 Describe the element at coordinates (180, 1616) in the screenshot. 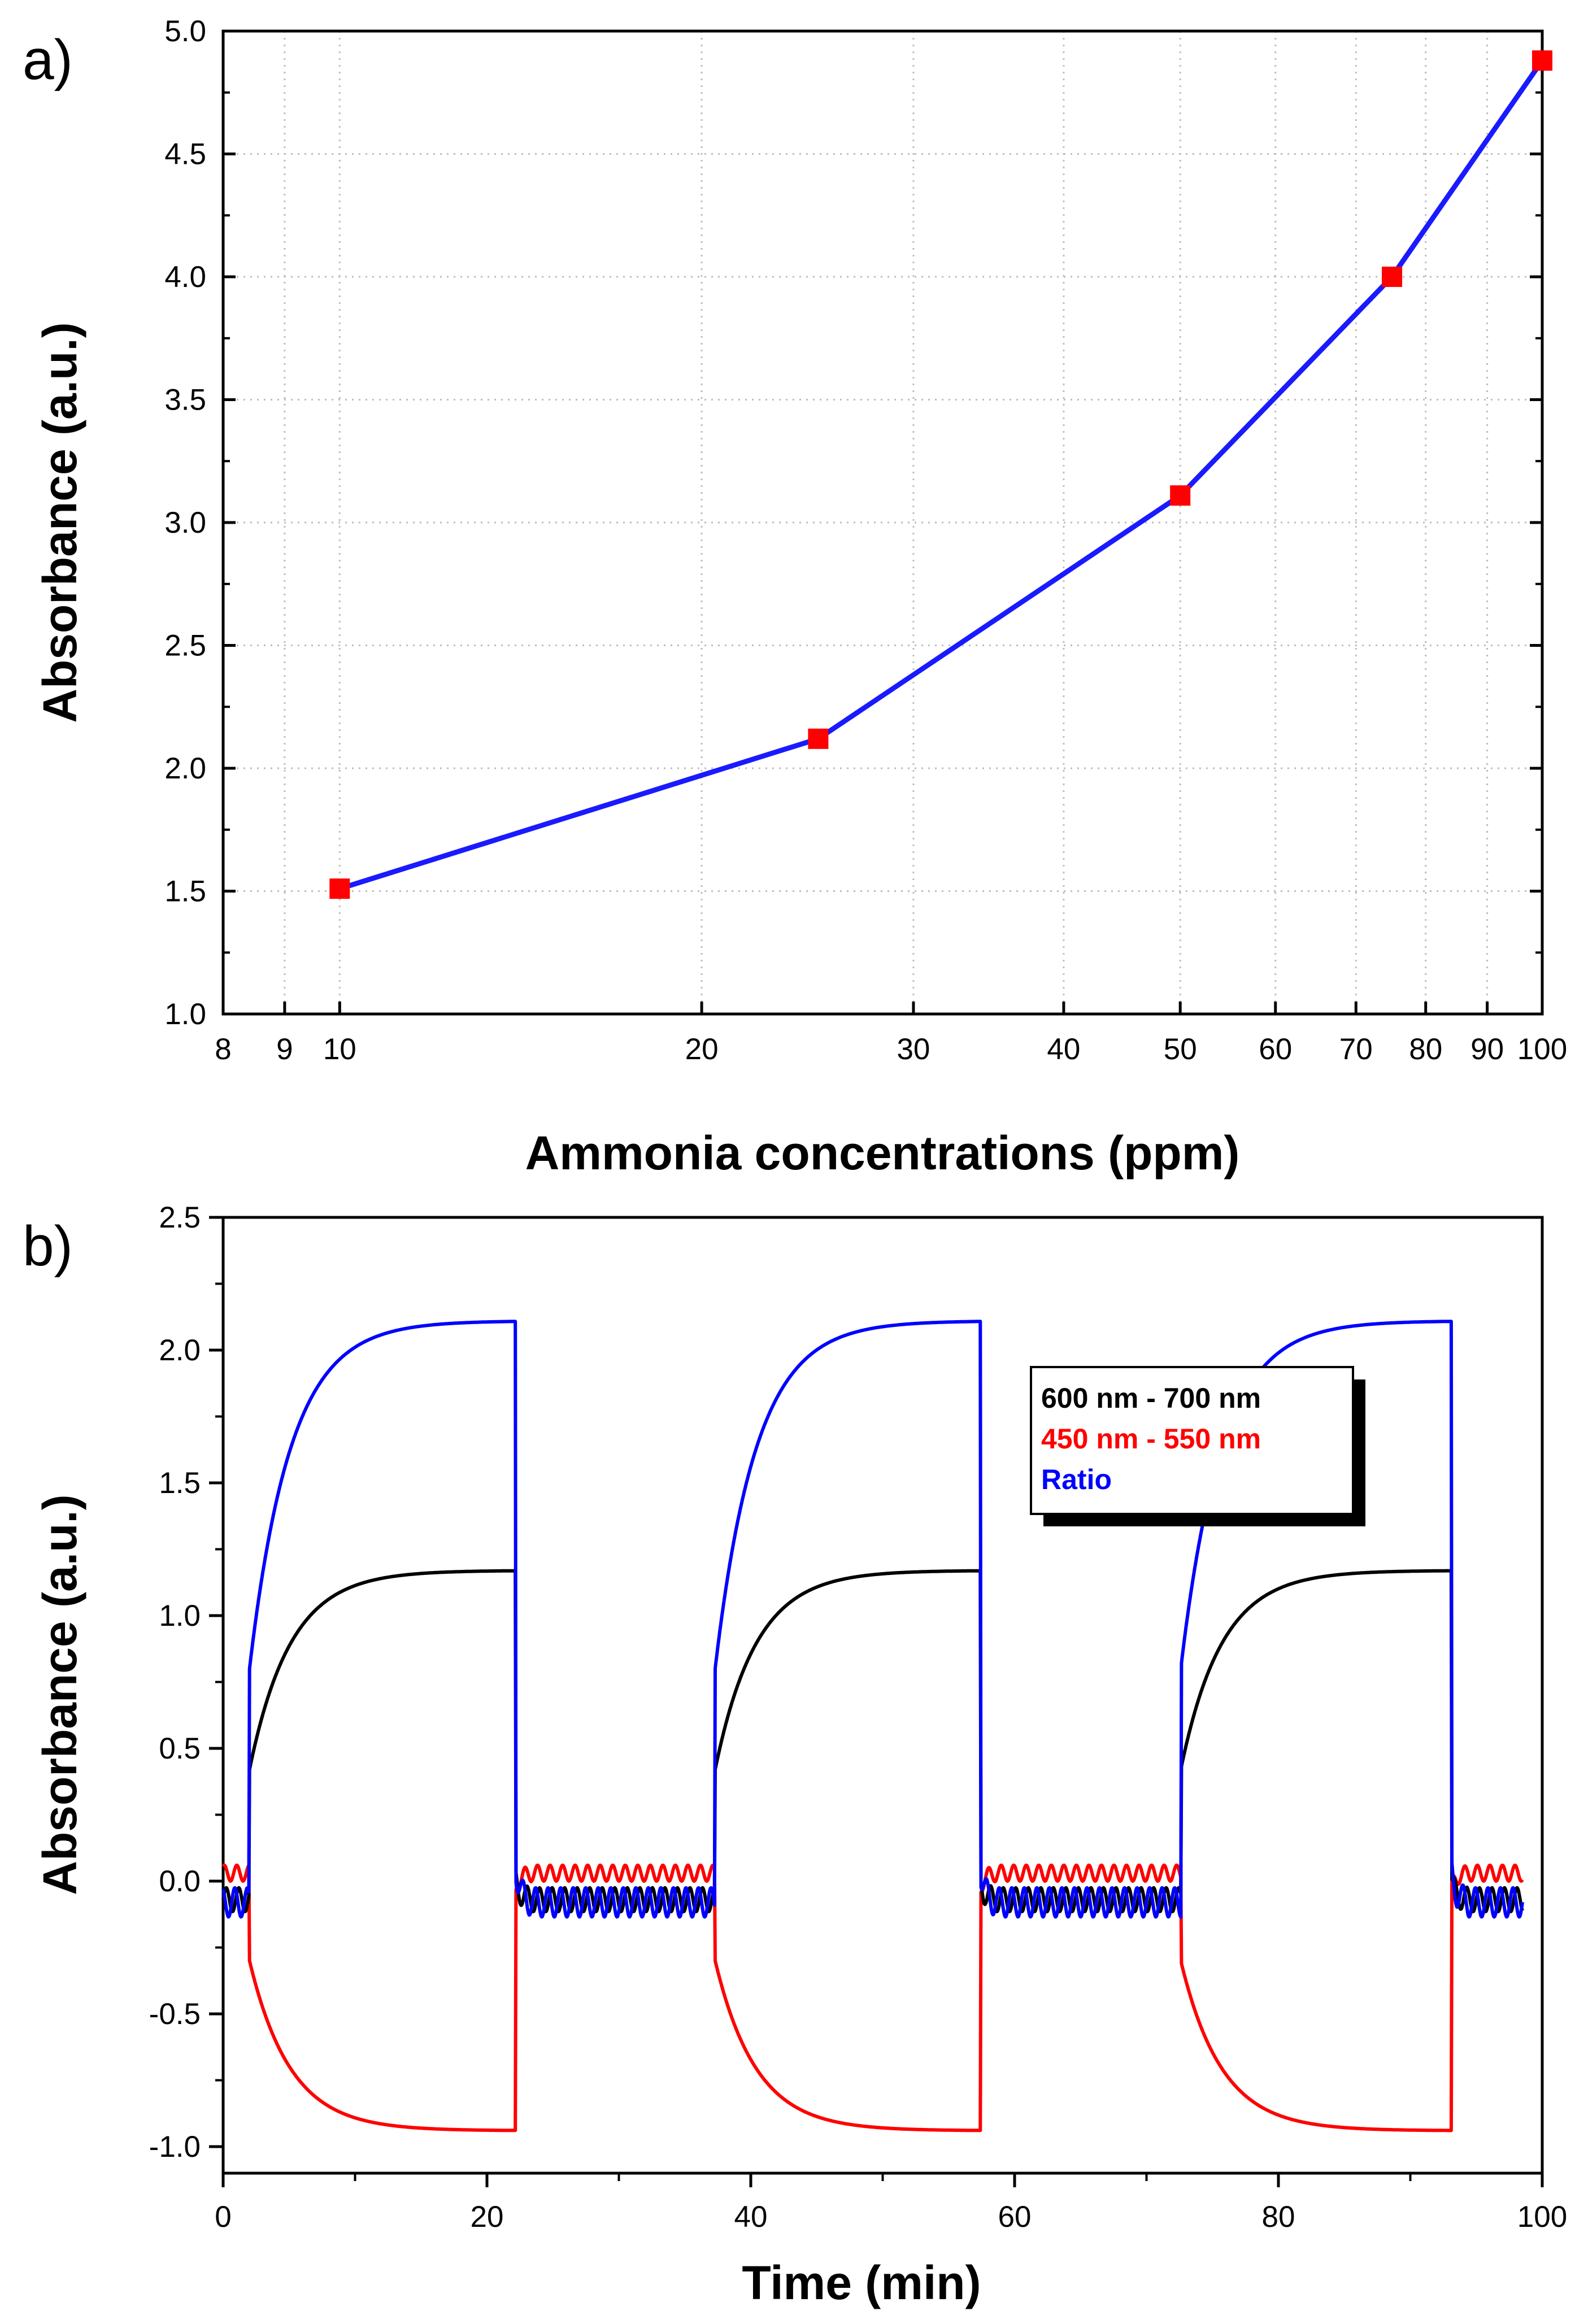

I see `panel-b-y-tick-label: 1.0` at that location.